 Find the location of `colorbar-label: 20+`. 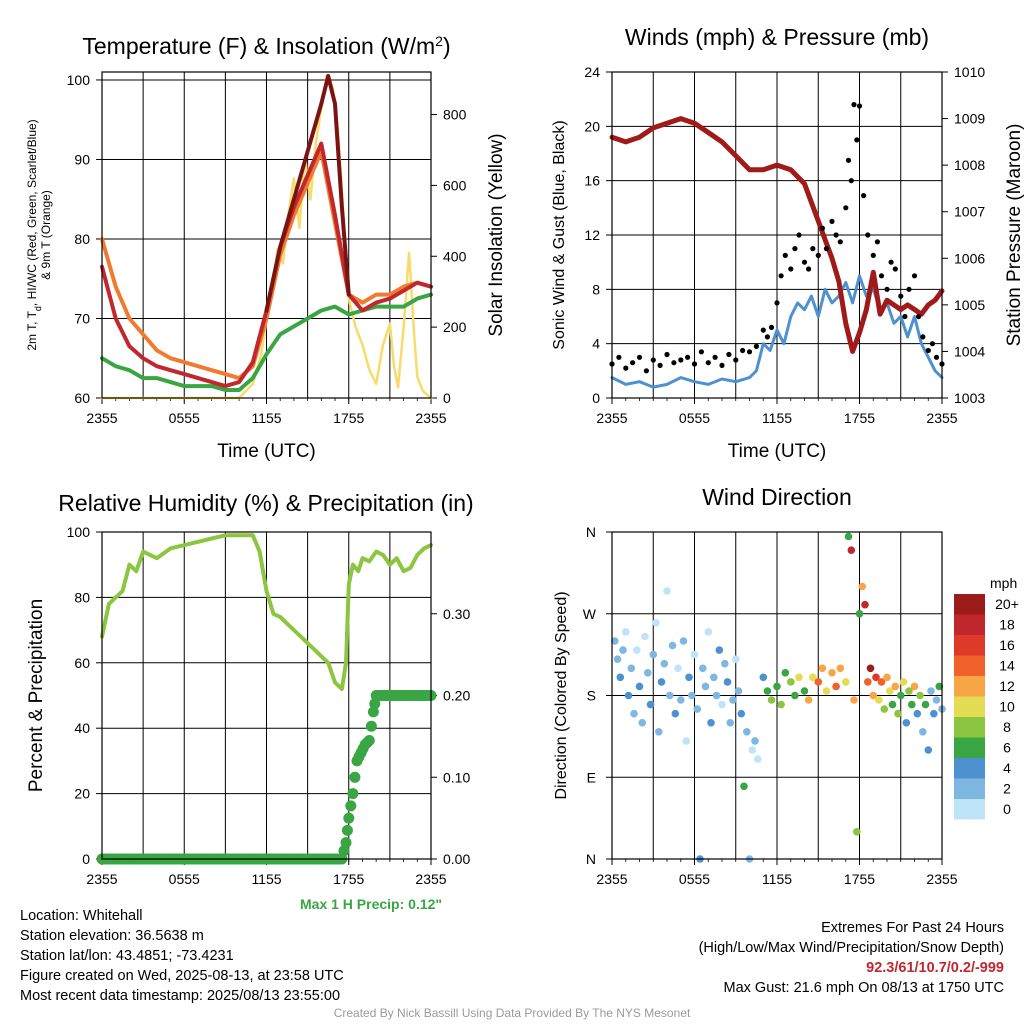

colorbar-label: 20+ is located at coordinates (1007, 604).